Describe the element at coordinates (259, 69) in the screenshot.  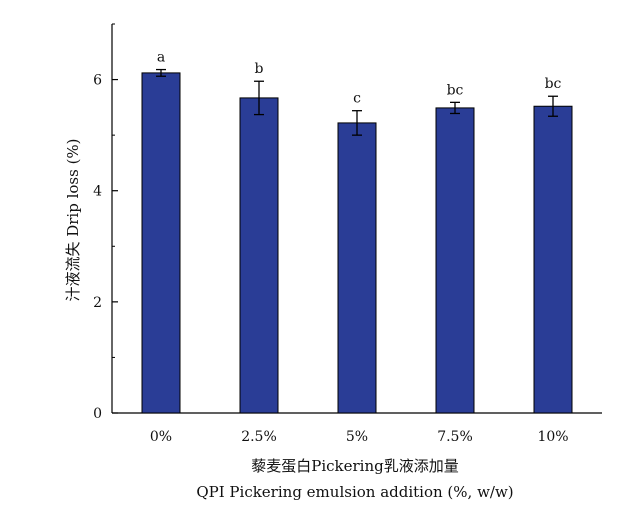
I see `significance-label: b` at that location.